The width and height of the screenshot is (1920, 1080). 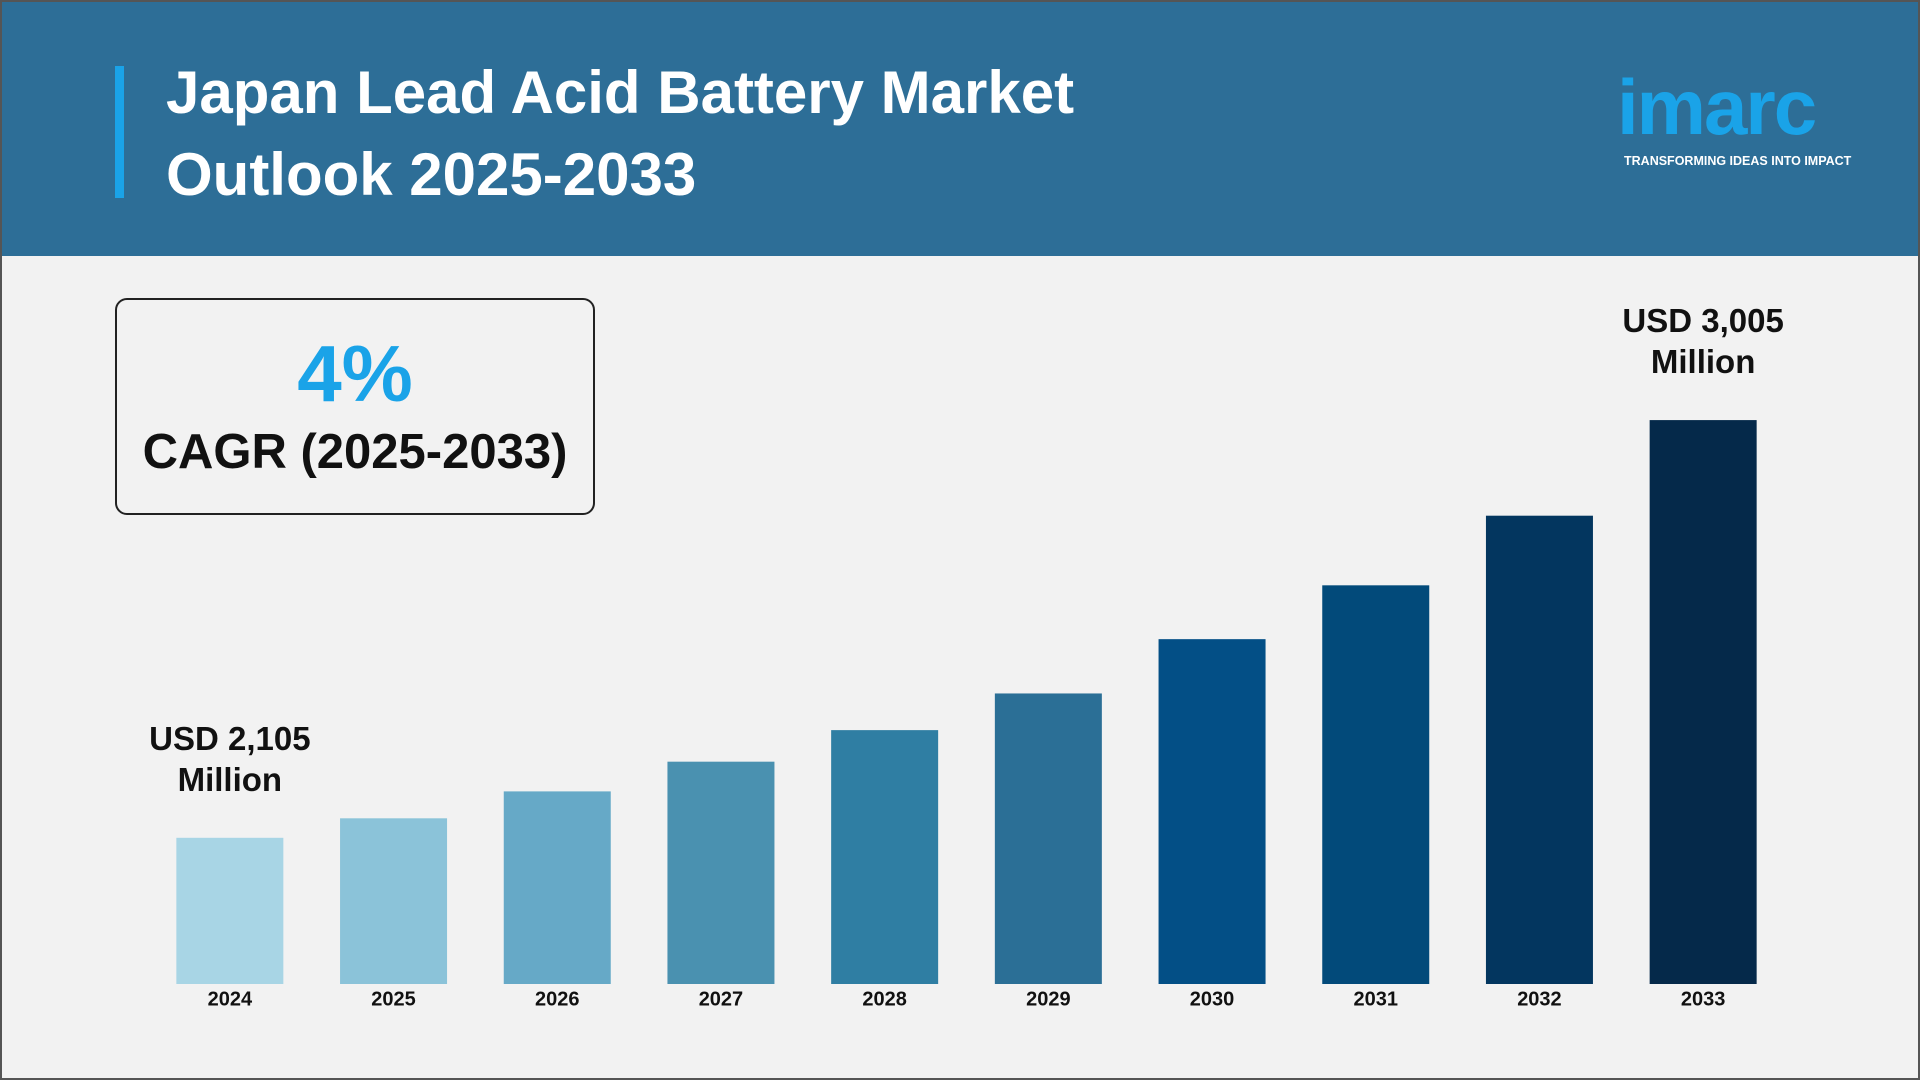 I want to click on x-tick-label: 2025, so click(x=393, y=999).